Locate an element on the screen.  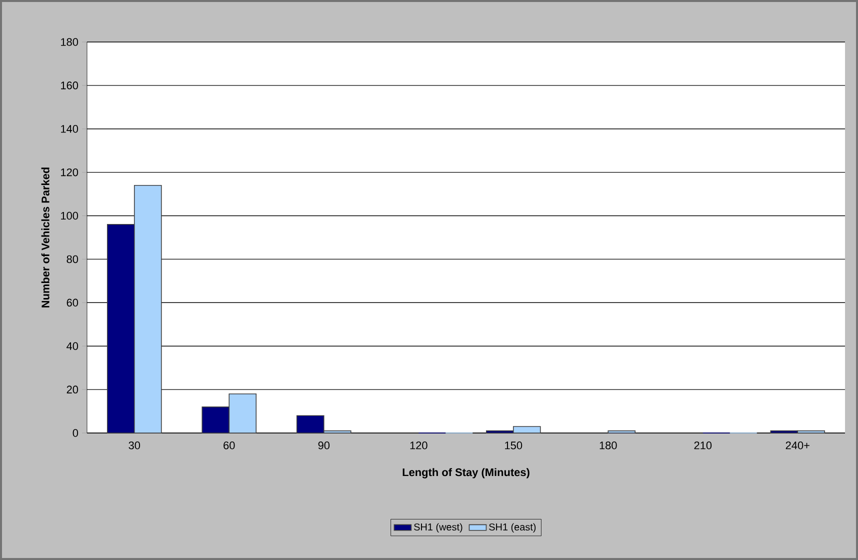
y-tick-label: 0 is located at coordinates (75, 433).